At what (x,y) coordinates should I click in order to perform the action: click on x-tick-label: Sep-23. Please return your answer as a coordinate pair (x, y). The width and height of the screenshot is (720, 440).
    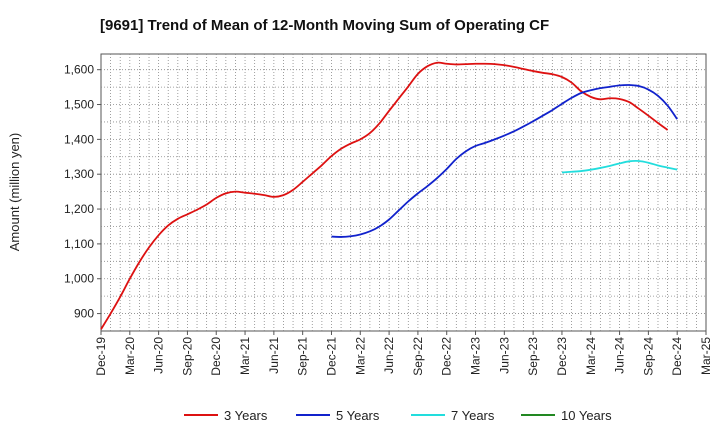
    Looking at the image, I should click on (533, 356).